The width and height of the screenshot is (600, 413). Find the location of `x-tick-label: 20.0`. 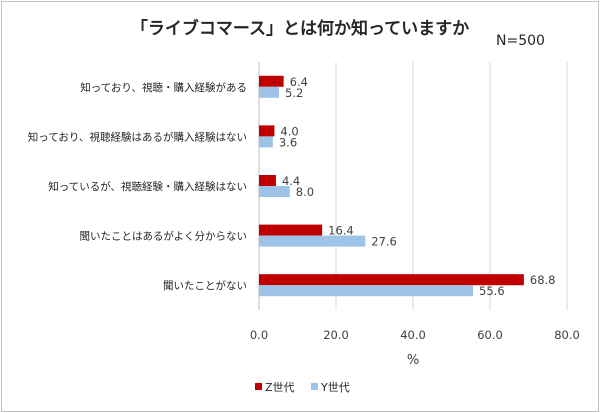

x-tick-label: 20.0 is located at coordinates (336, 335).